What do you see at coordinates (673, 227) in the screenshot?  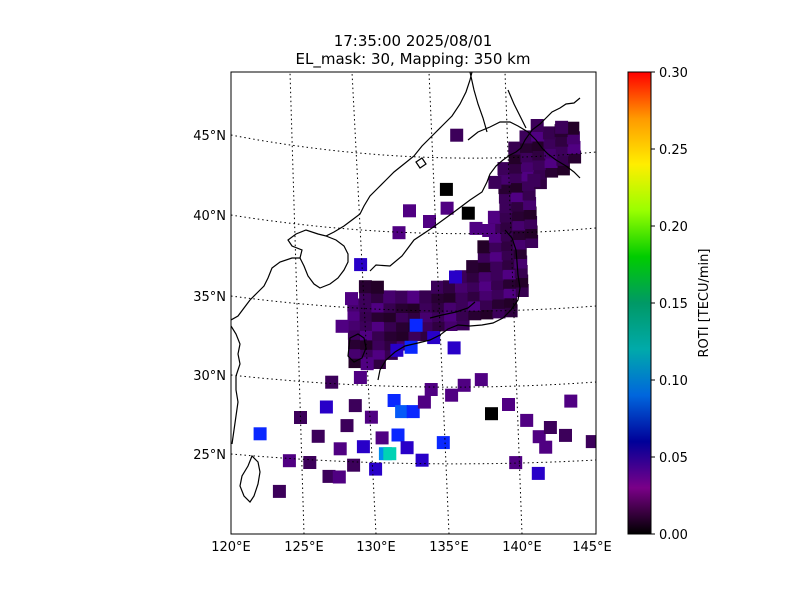 I see `colorbar-tick-label: 0.20` at bounding box center [673, 227].